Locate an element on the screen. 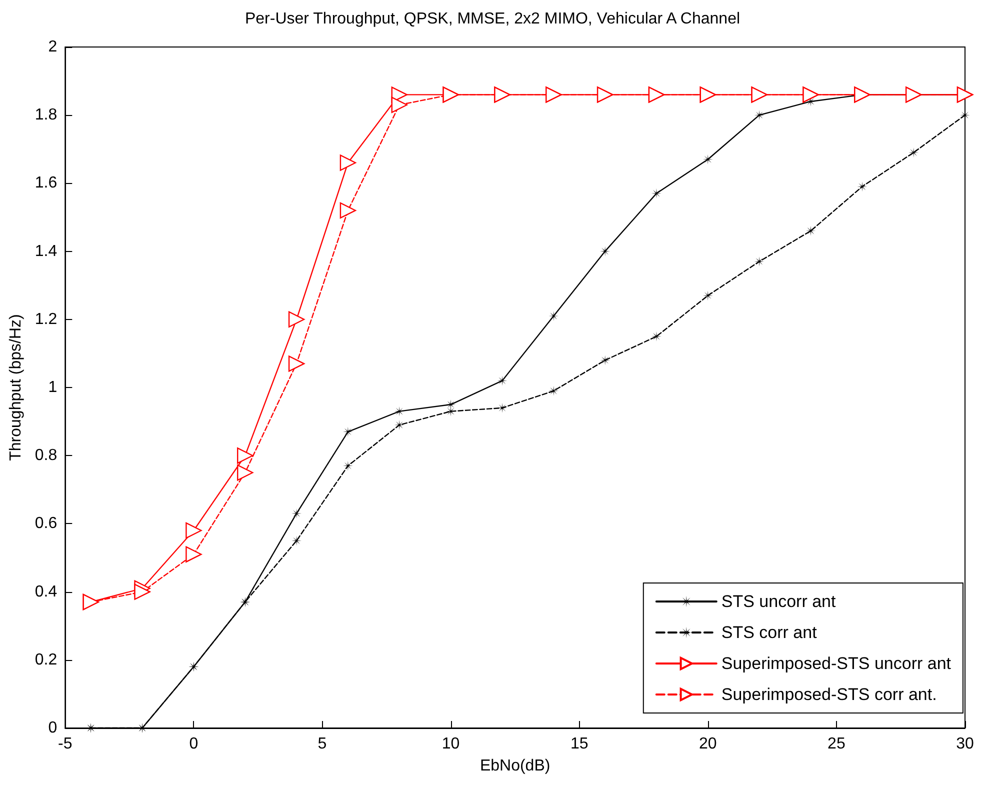  y-tick-label: 1.8 is located at coordinates (46, 115).